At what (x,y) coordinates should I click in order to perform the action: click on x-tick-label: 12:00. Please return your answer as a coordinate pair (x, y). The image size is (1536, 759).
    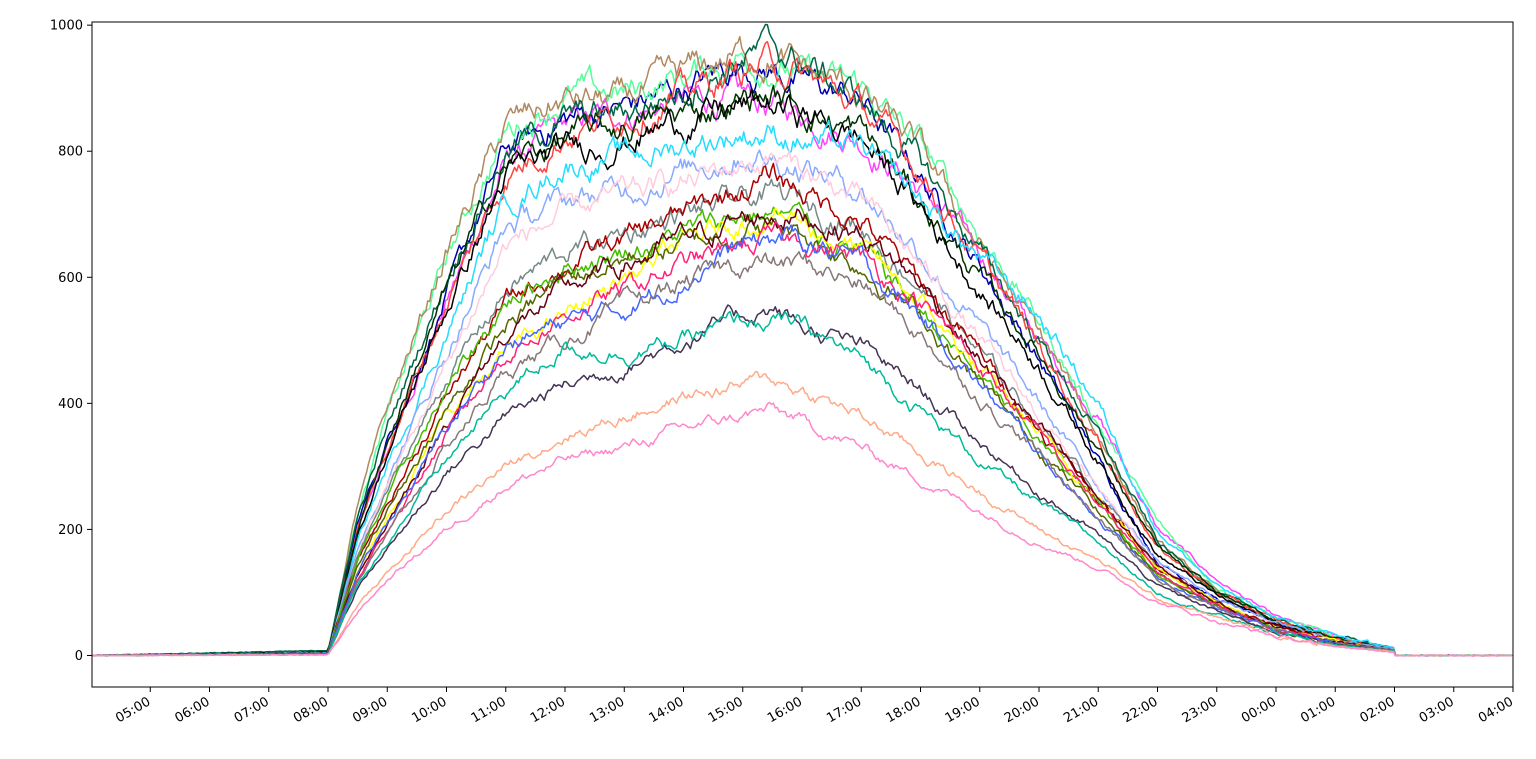
    Looking at the image, I should click on (548, 710).